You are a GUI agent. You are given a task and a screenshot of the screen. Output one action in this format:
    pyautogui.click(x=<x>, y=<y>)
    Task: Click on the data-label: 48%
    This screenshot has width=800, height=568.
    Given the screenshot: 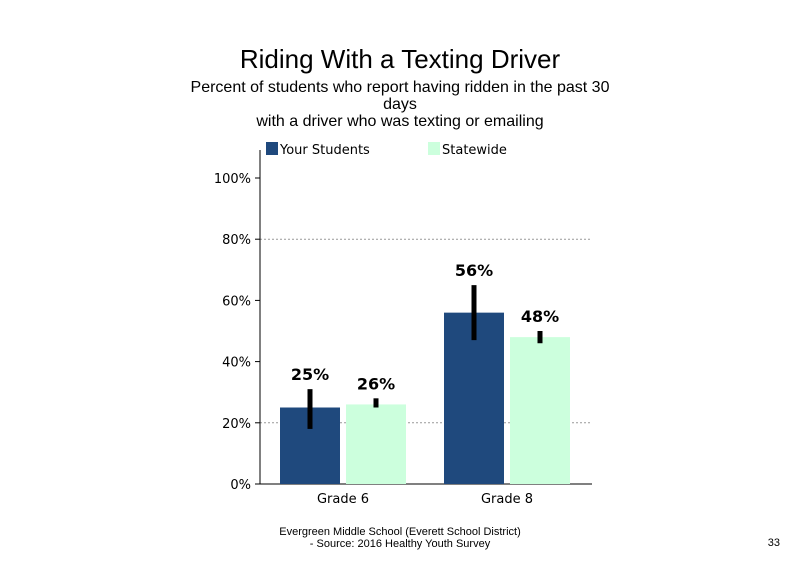 What is the action you would take?
    pyautogui.click(x=540, y=316)
    